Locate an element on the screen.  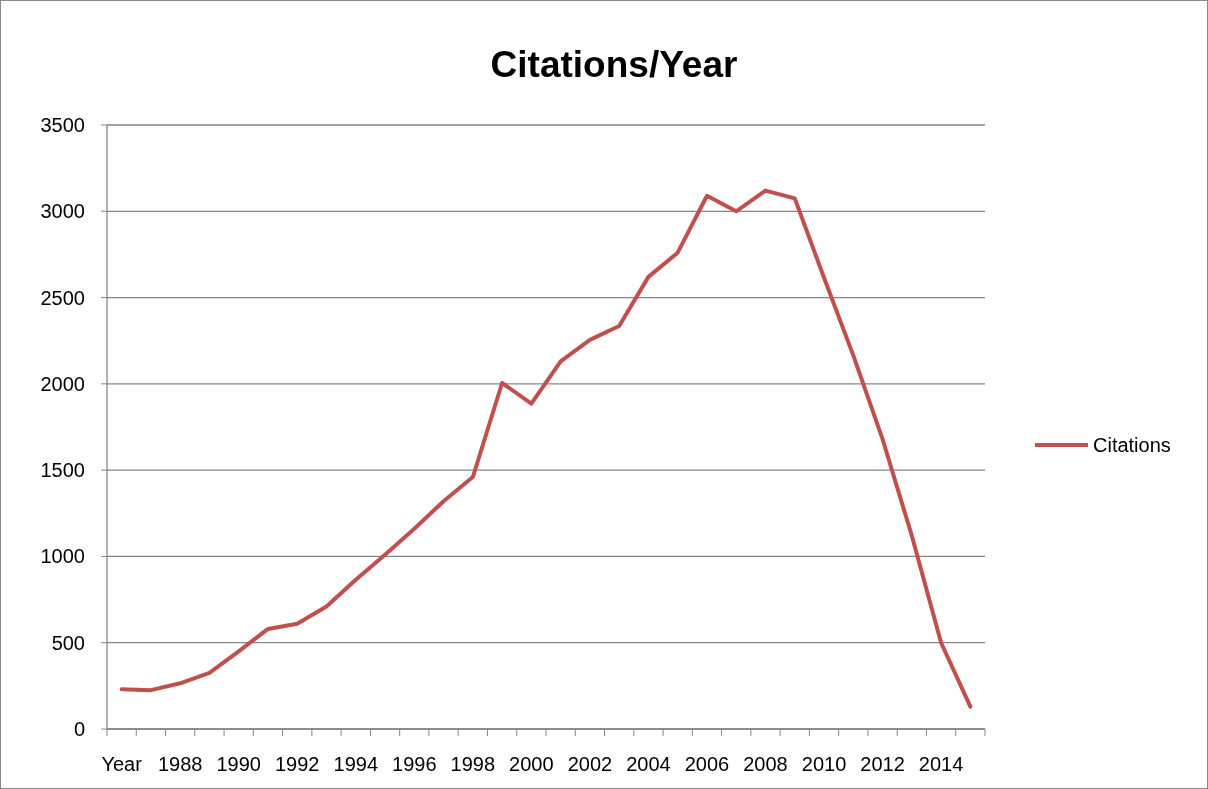
y-tick-label: 3000 is located at coordinates (62, 211).